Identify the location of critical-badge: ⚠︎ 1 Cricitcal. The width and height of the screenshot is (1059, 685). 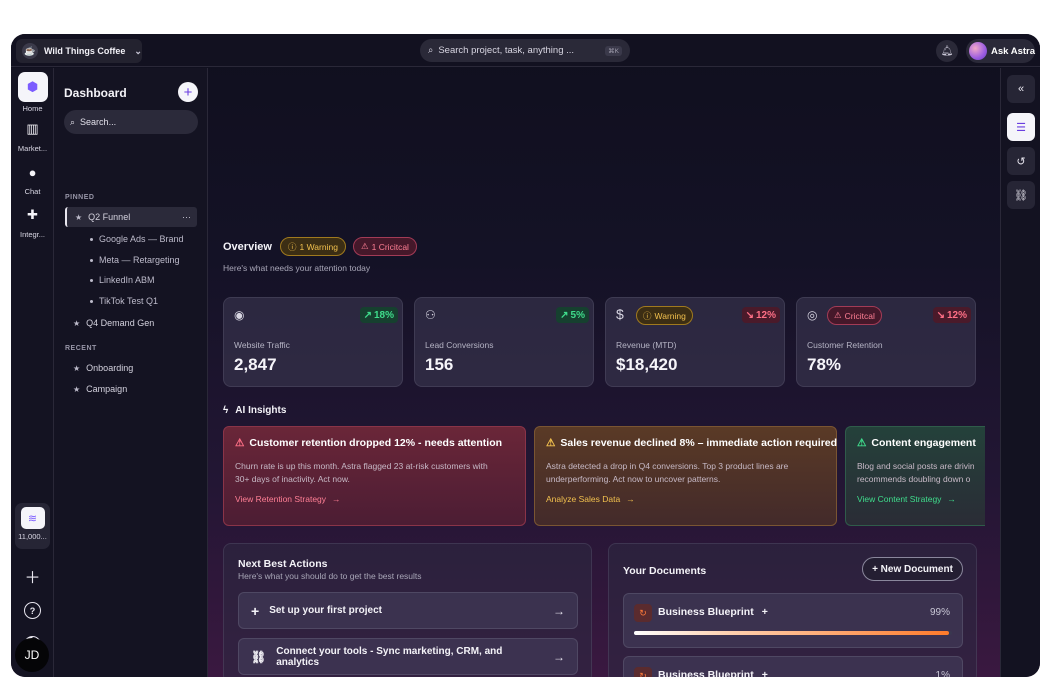
(385, 246).